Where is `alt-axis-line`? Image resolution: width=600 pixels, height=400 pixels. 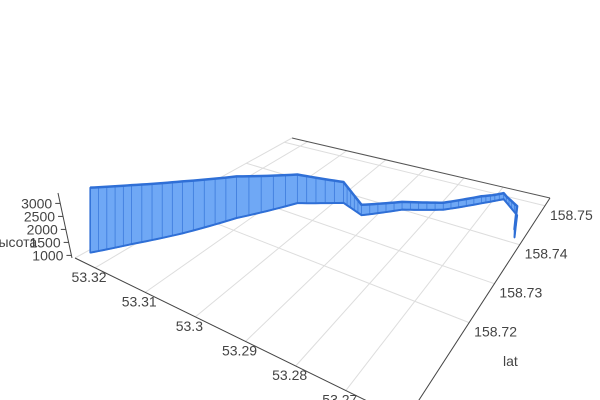 alt-axis-line is located at coordinates (65, 225).